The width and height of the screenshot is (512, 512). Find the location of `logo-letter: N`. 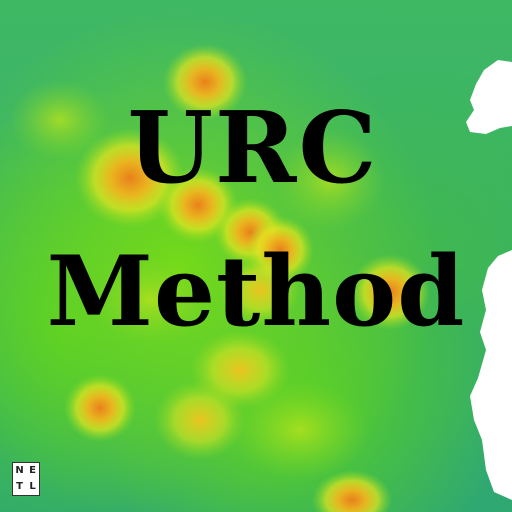

logo-letter: N is located at coordinates (19, 470).